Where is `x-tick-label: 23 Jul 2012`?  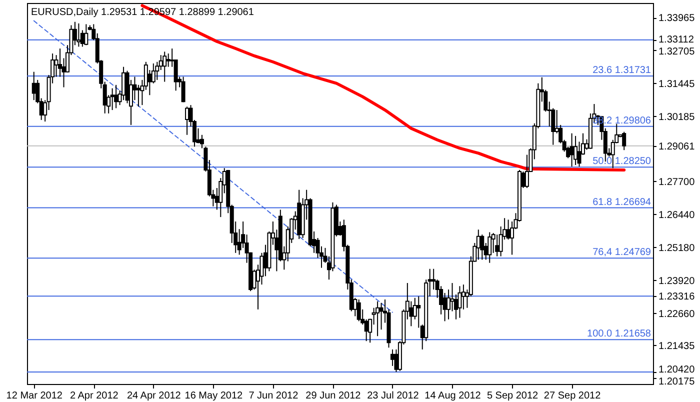
x-tick-label: 23 Jul 2012 is located at coordinates (393, 396).